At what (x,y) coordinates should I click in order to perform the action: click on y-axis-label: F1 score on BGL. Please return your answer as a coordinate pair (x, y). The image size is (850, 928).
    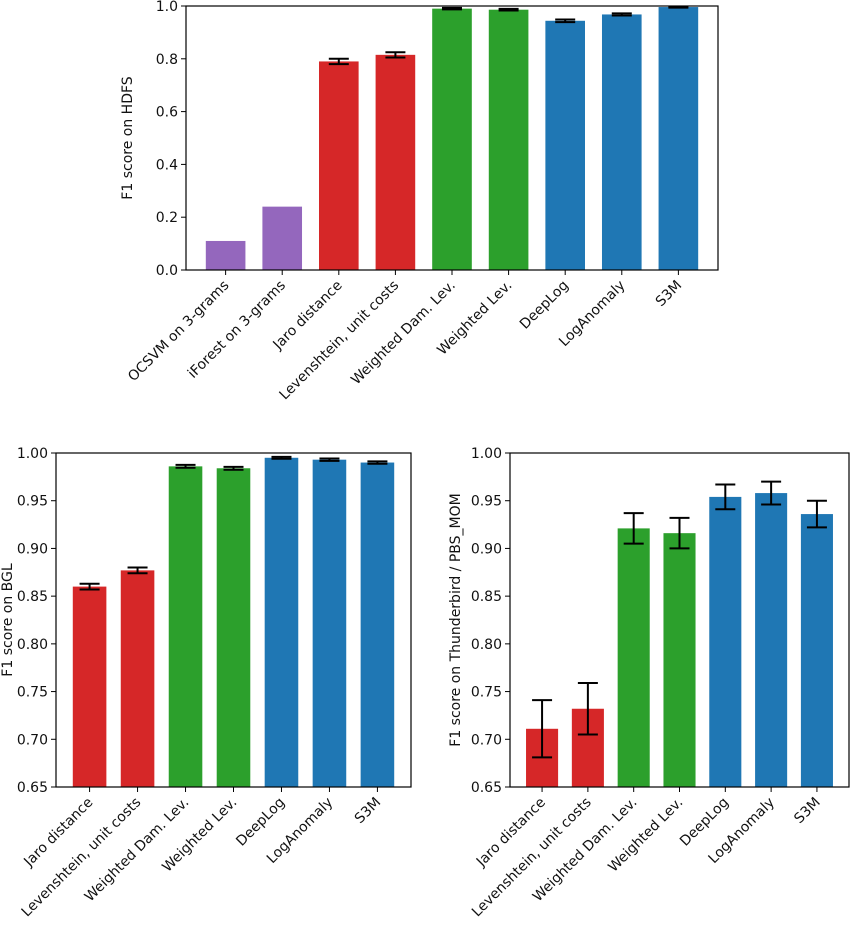
    Looking at the image, I should click on (8, 620).